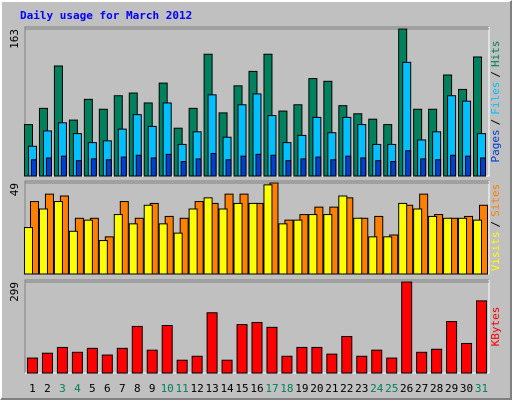 The height and width of the screenshot is (400, 512). What do you see at coordinates (316, 388) in the screenshot?
I see `x-tick-label: 20` at bounding box center [316, 388].